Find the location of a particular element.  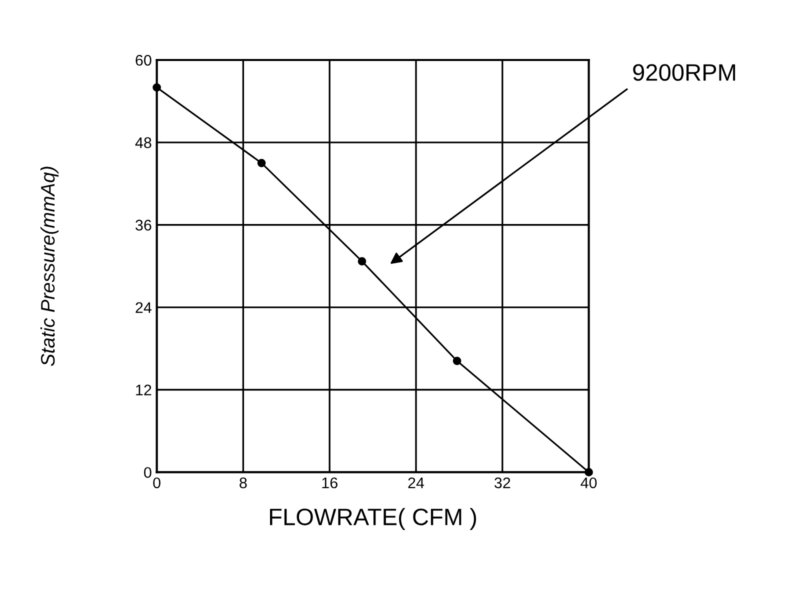

x-tick-label: 24 is located at coordinates (416, 482).